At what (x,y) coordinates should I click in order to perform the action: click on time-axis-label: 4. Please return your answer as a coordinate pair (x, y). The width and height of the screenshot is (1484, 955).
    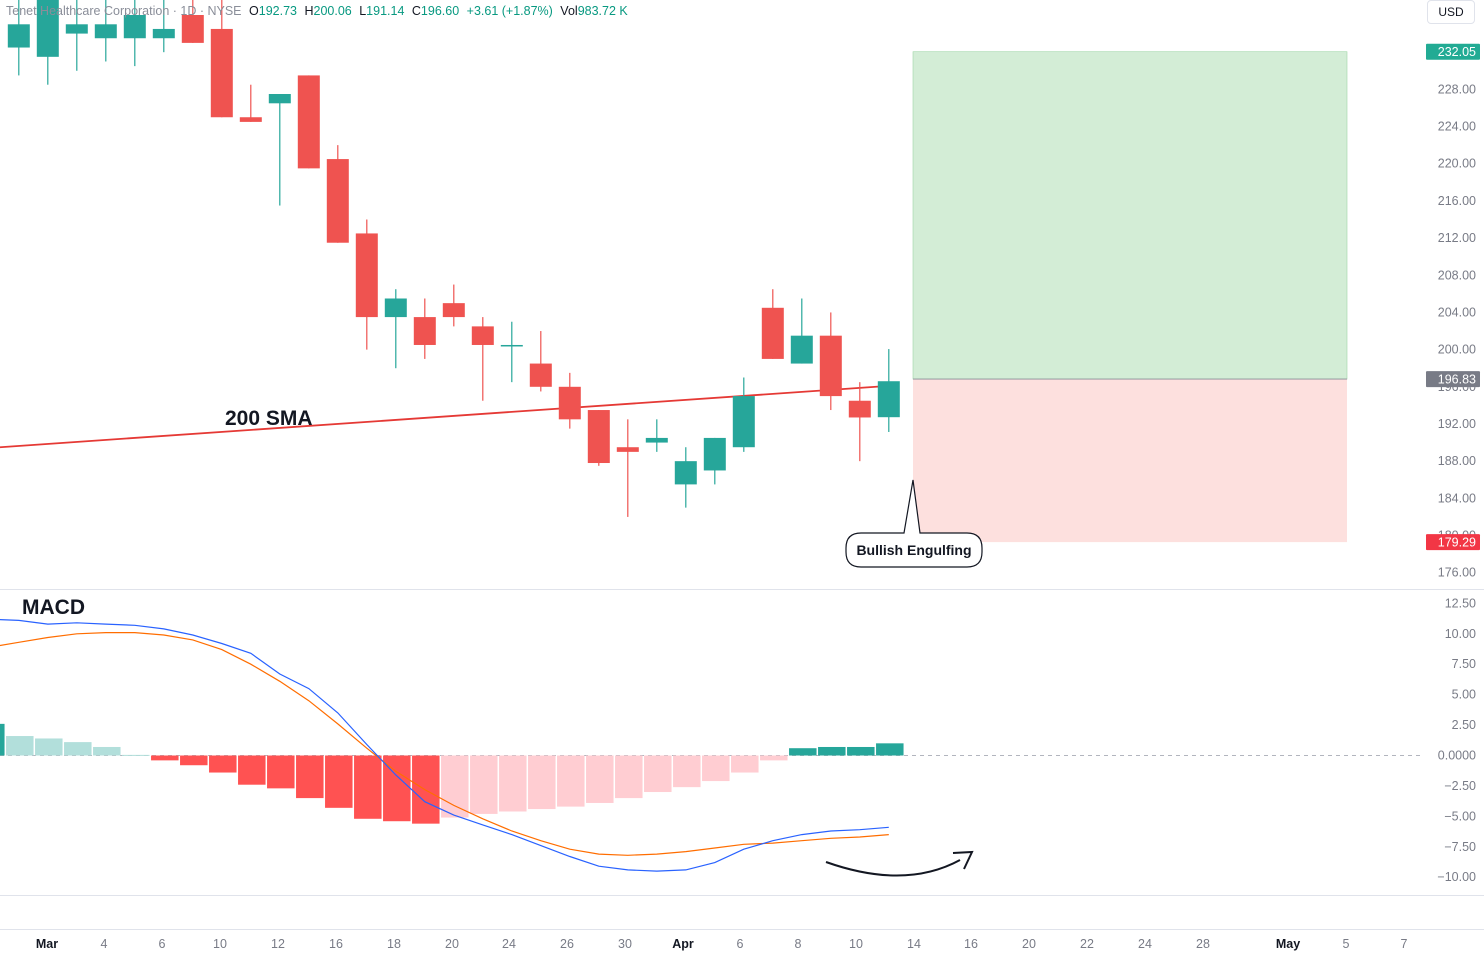
    Looking at the image, I should click on (104, 944).